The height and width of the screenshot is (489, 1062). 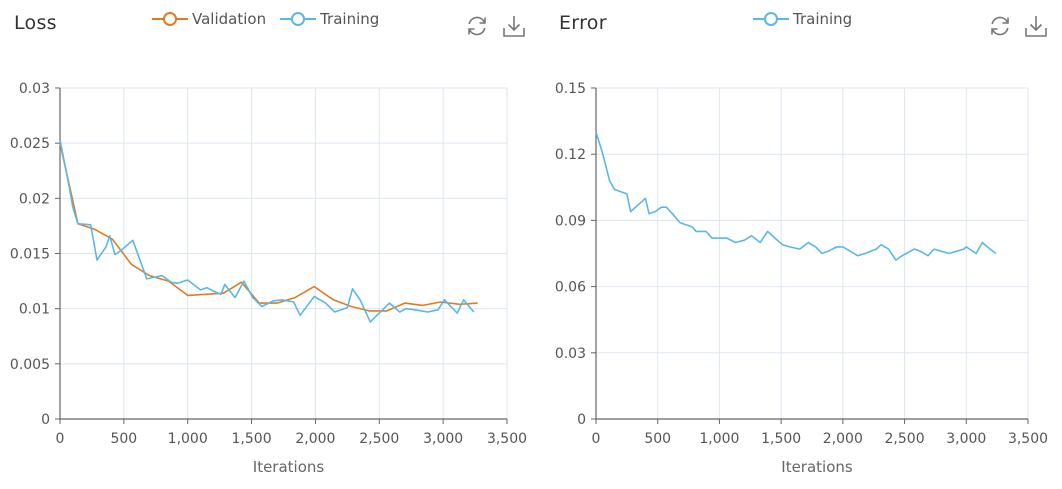 I want to click on y-tick-label: 0.12, so click(x=570, y=155).